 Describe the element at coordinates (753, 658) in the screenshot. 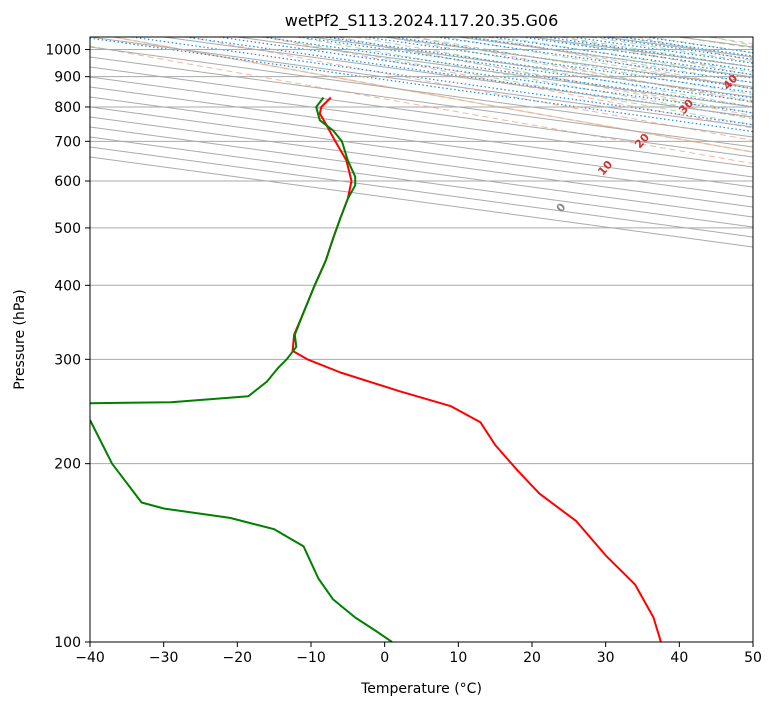

I see `x-tick-label: 50` at that location.